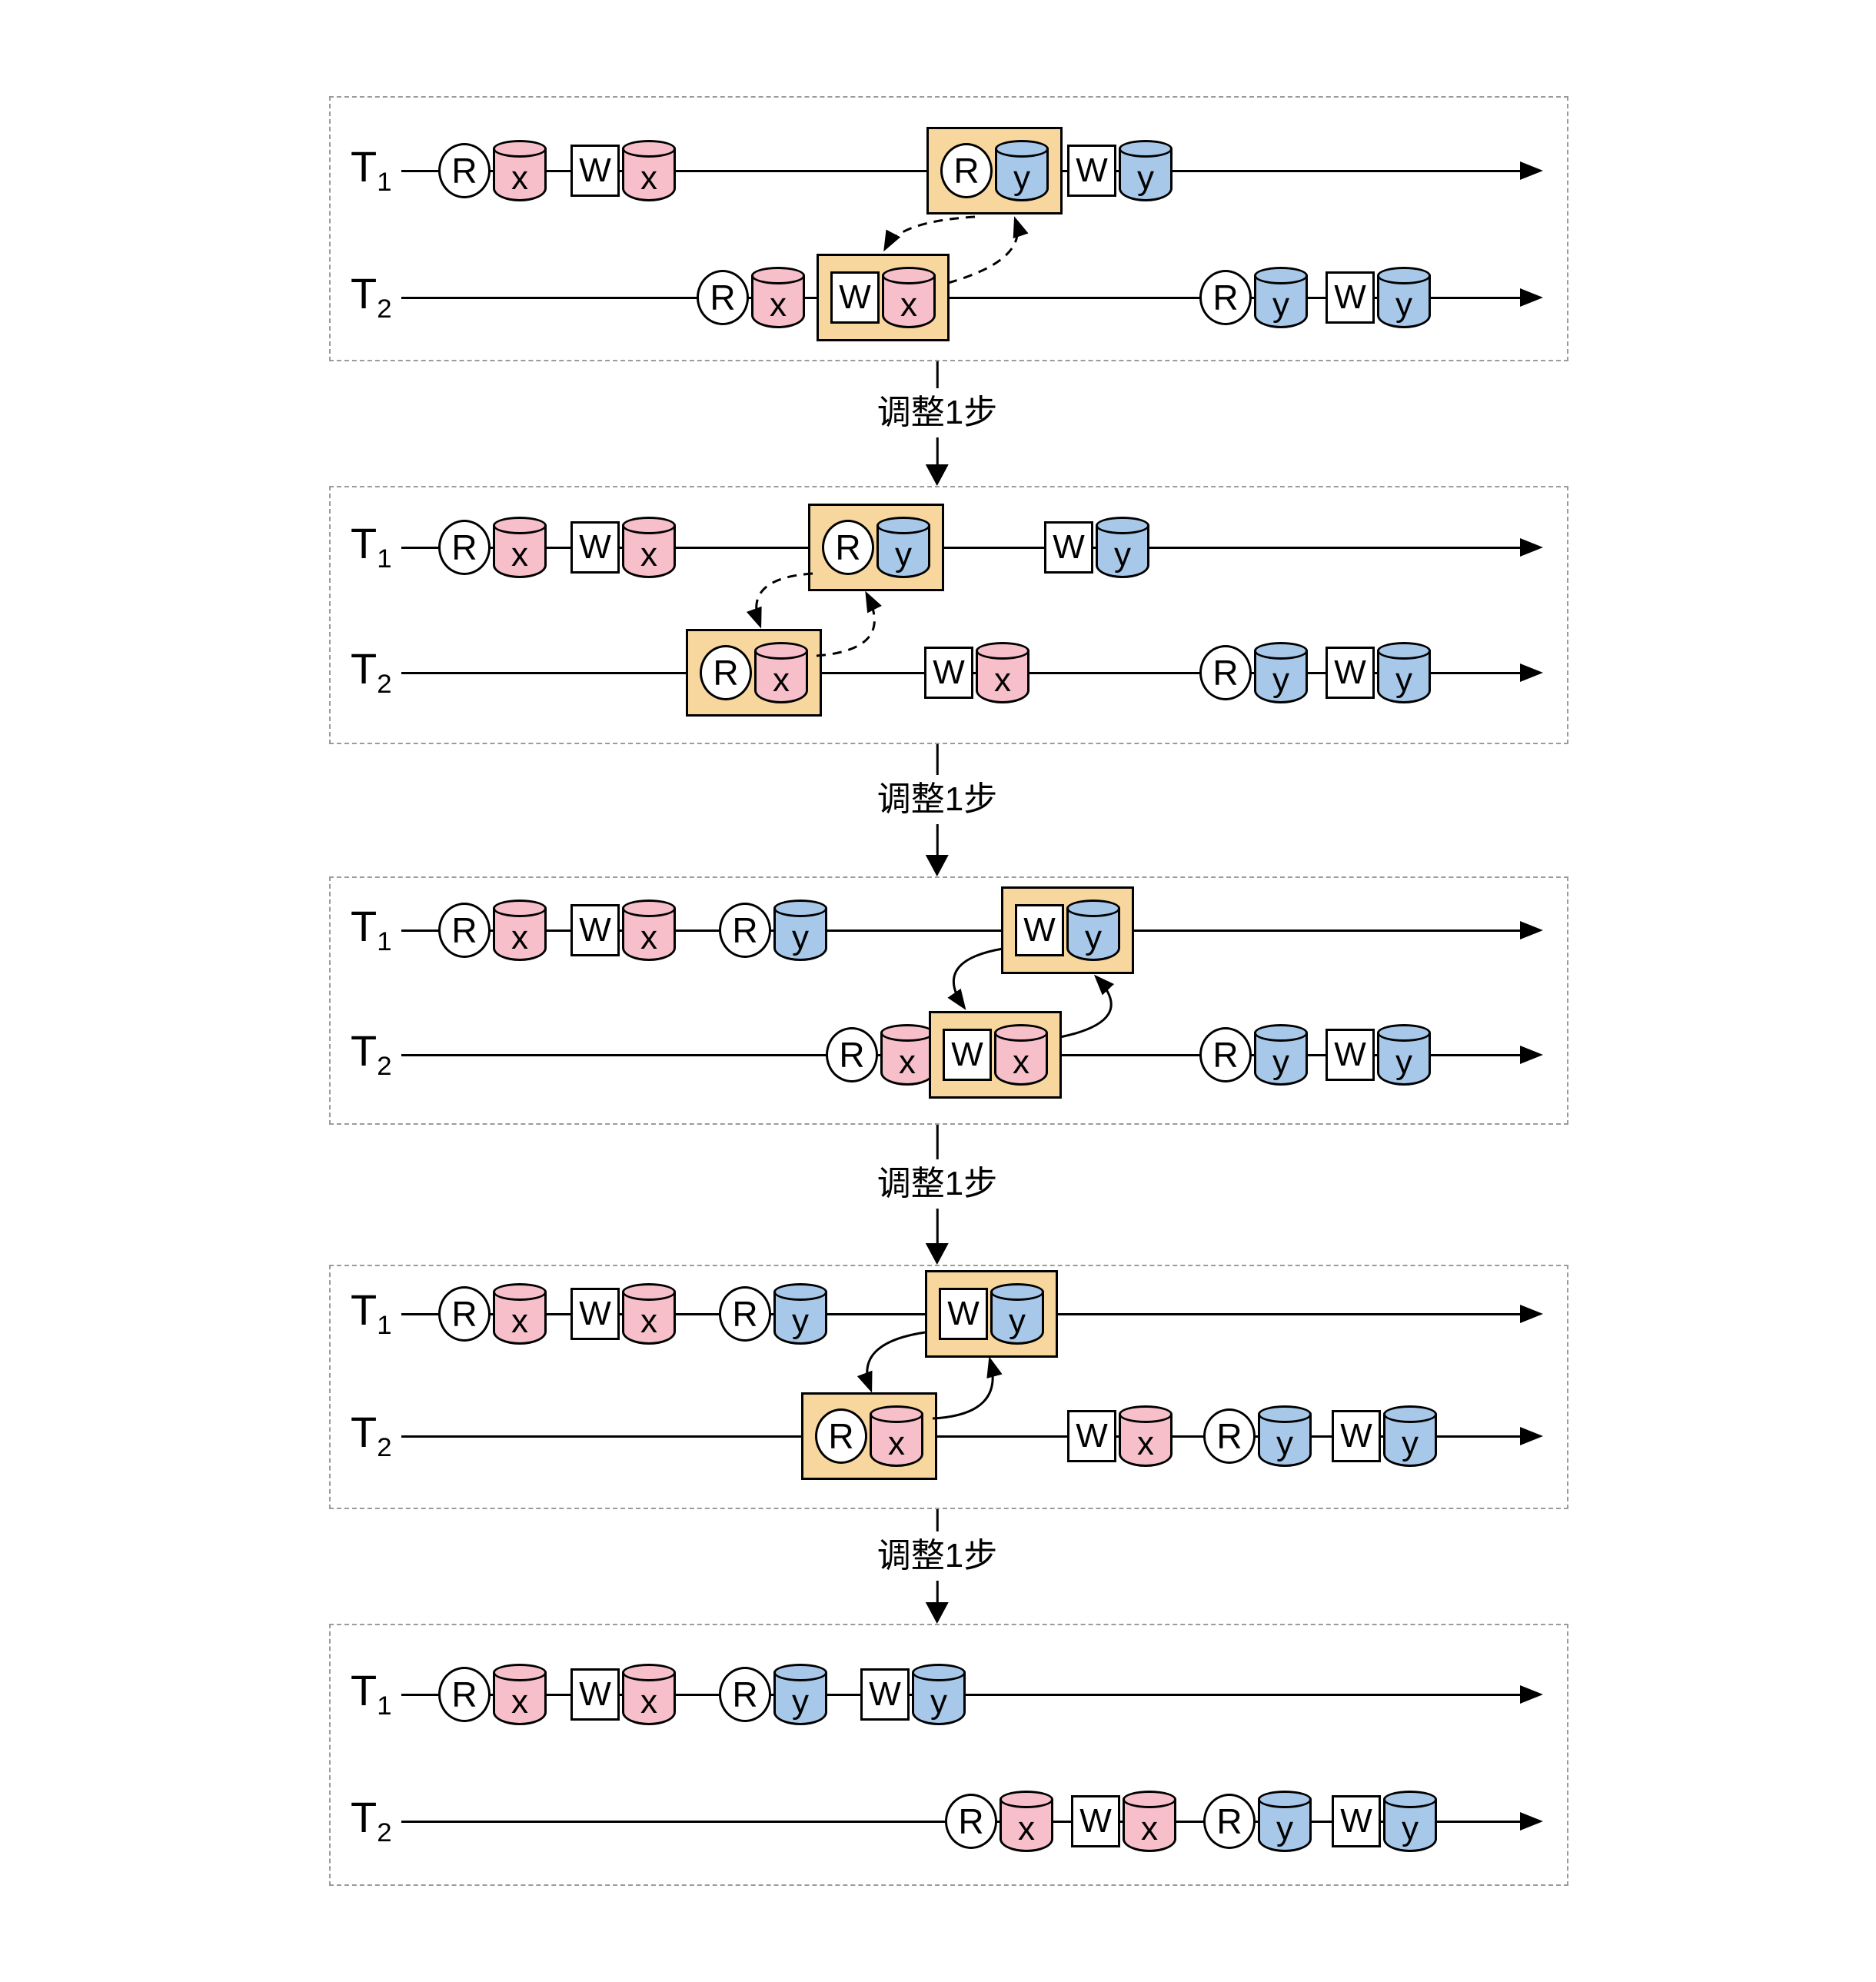  What do you see at coordinates (960, 1436) in the screenshot?
I see `timeline-t2` at bounding box center [960, 1436].